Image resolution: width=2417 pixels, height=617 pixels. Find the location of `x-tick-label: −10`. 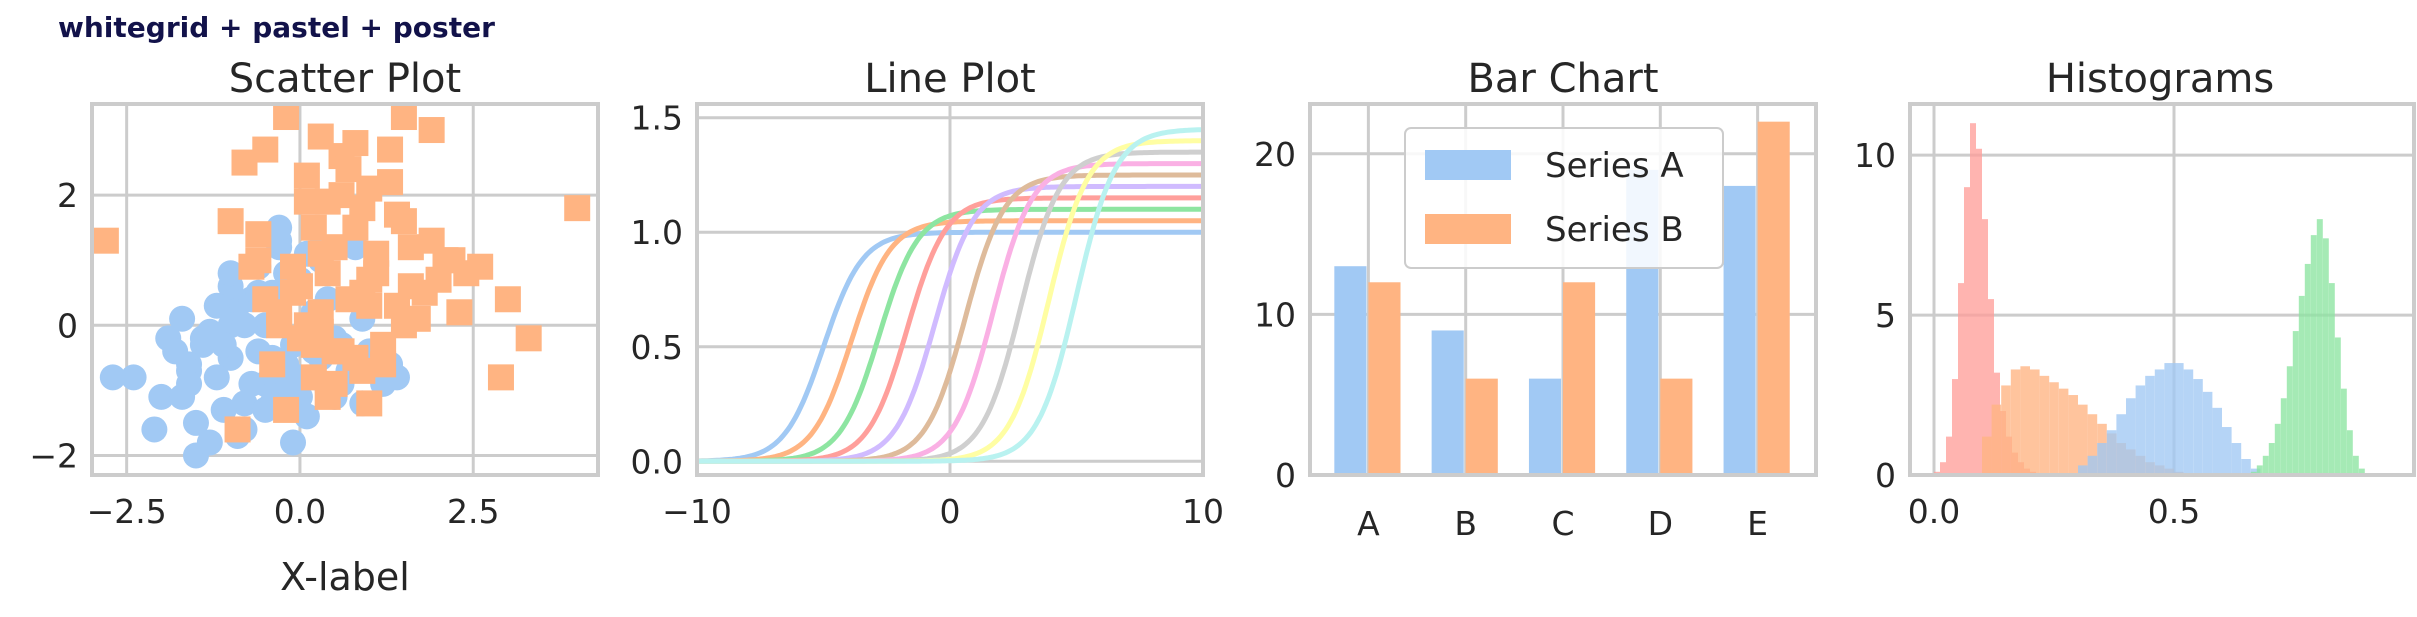

x-tick-label: −10 is located at coordinates (697, 511).